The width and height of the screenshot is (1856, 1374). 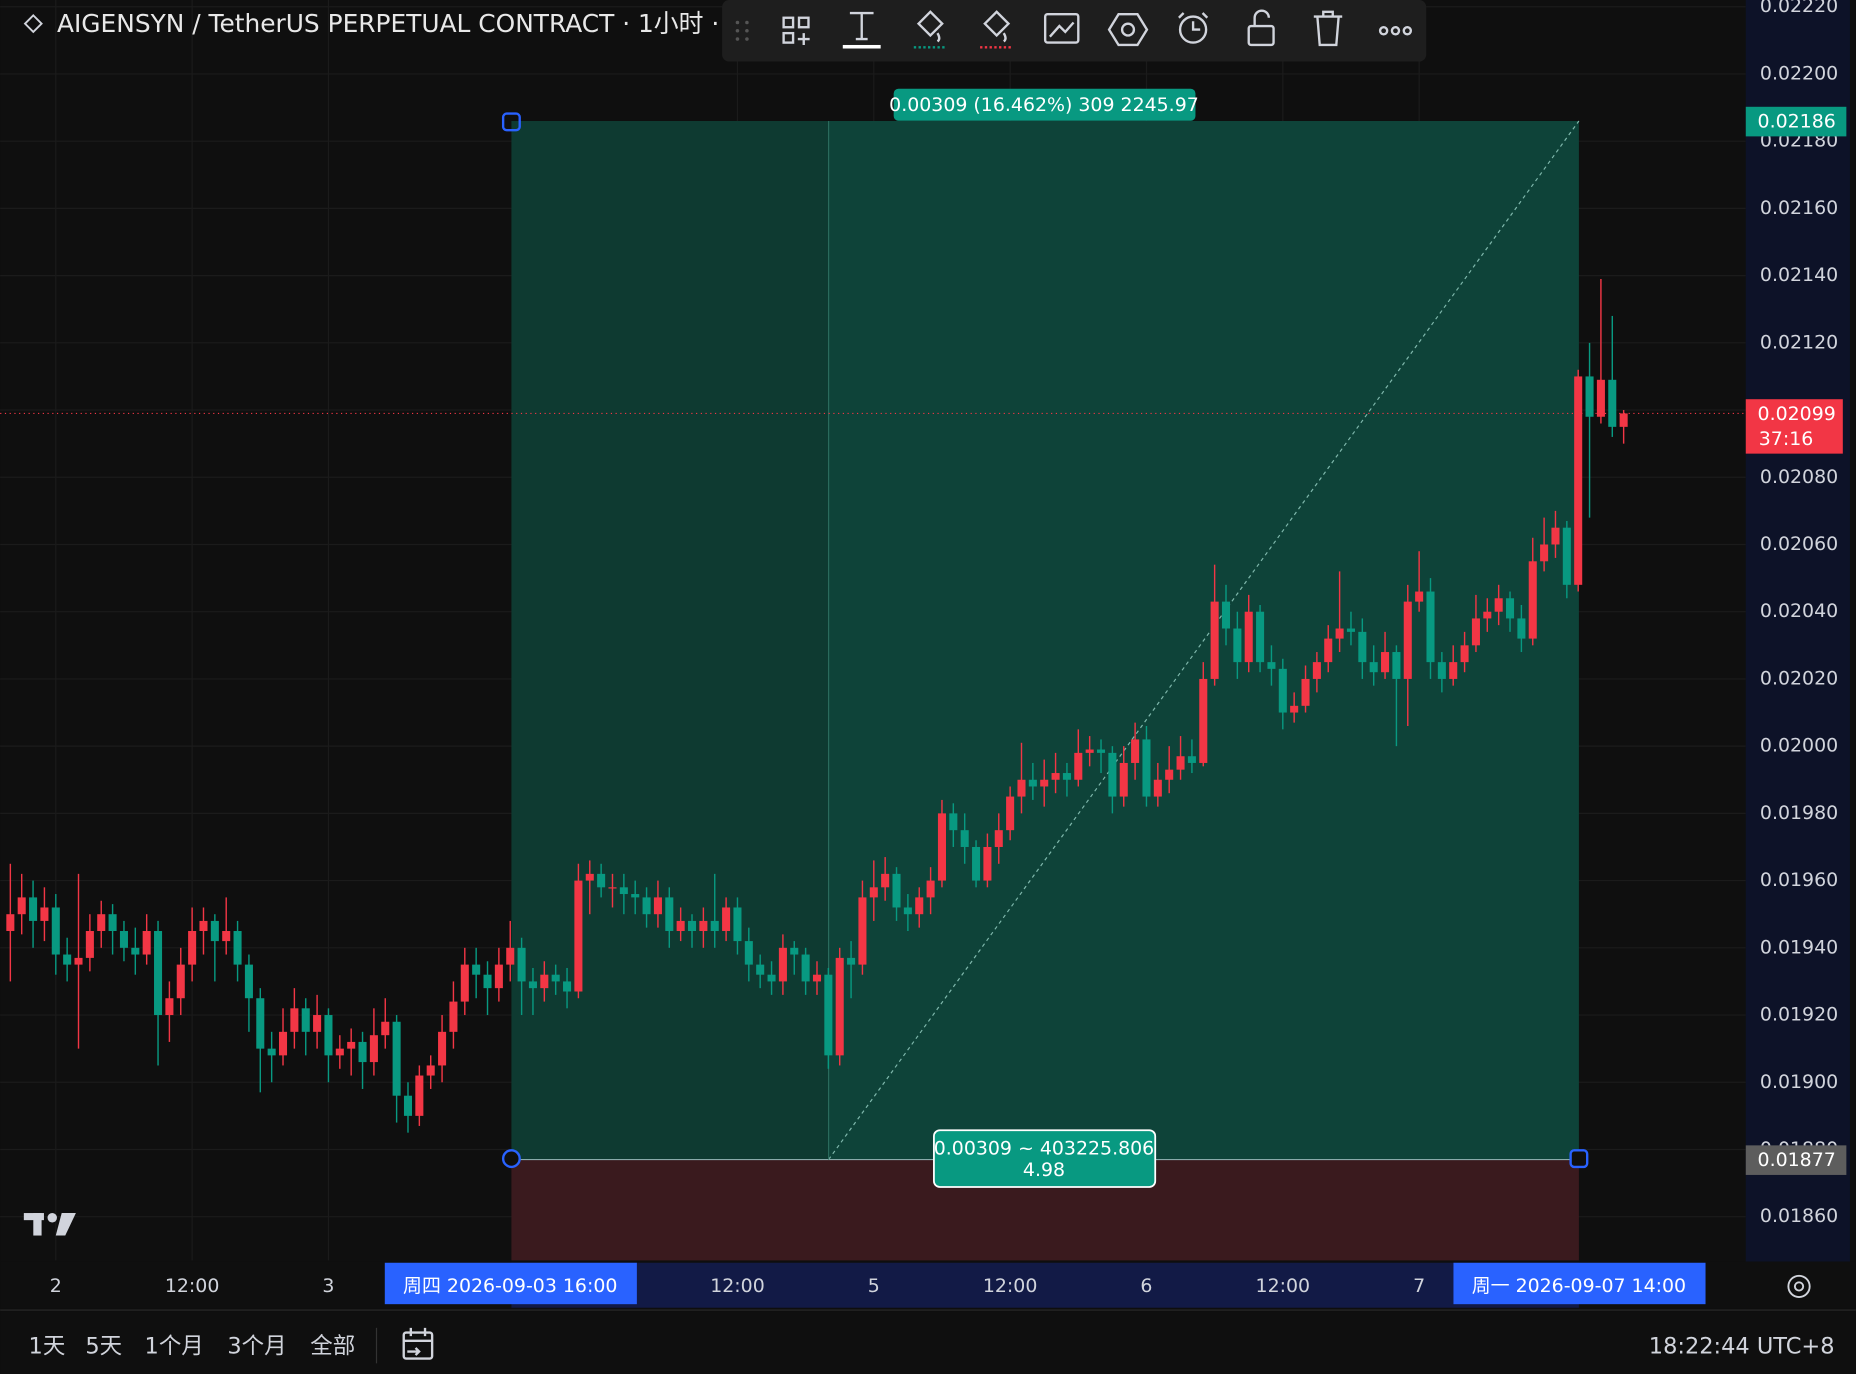 I want to click on toolbar, so click(x=1074, y=31).